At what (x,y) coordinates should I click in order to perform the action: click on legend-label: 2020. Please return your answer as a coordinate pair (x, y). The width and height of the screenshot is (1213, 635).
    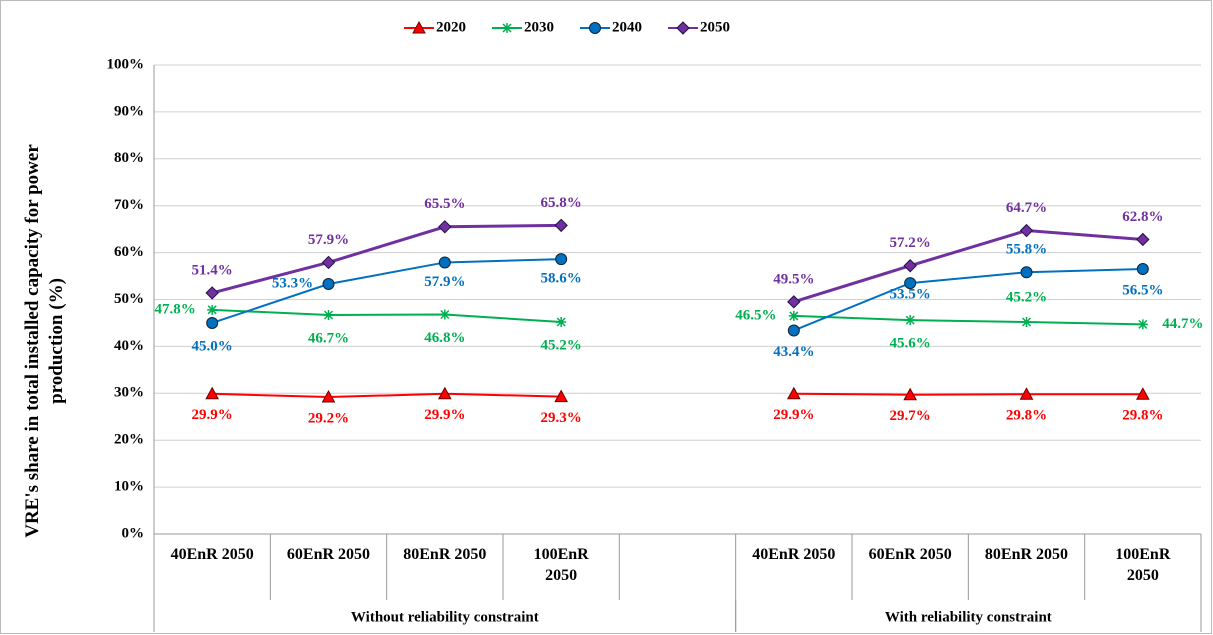
    Looking at the image, I should click on (451, 27).